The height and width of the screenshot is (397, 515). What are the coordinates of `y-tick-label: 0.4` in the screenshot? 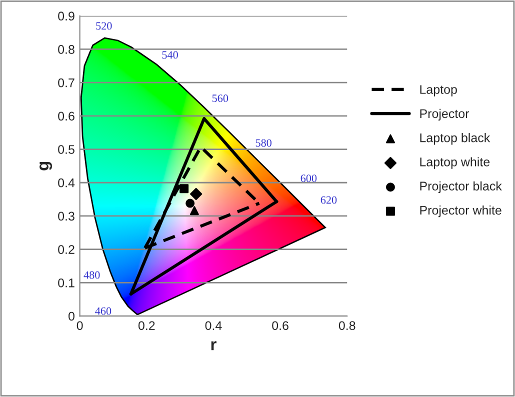 It's located at (66, 183).